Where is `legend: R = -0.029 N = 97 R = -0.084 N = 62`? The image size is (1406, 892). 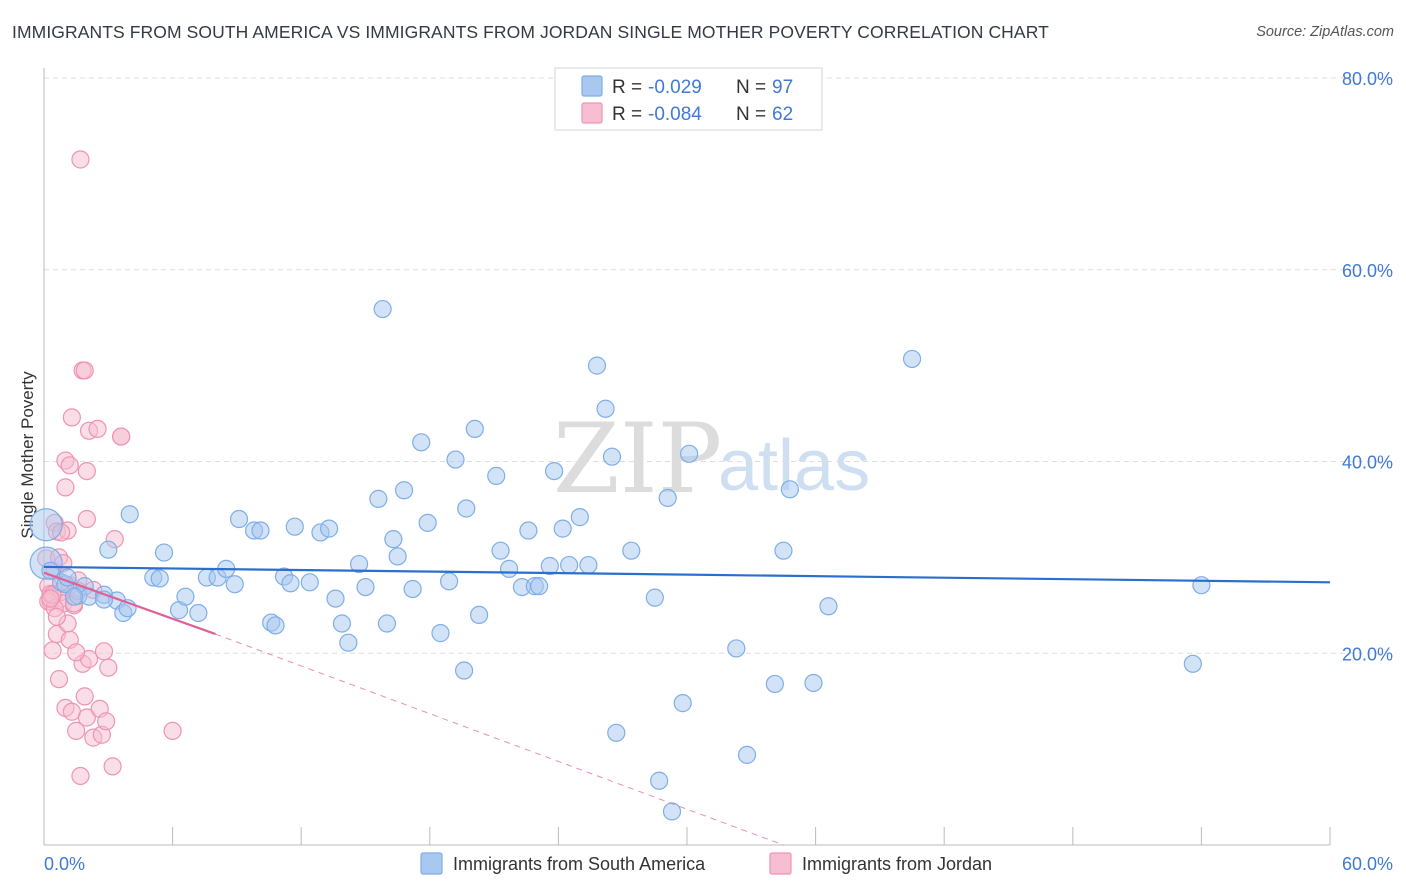 legend: R = -0.029 N = 97 R = -0.084 N = 62 is located at coordinates (688, 99).